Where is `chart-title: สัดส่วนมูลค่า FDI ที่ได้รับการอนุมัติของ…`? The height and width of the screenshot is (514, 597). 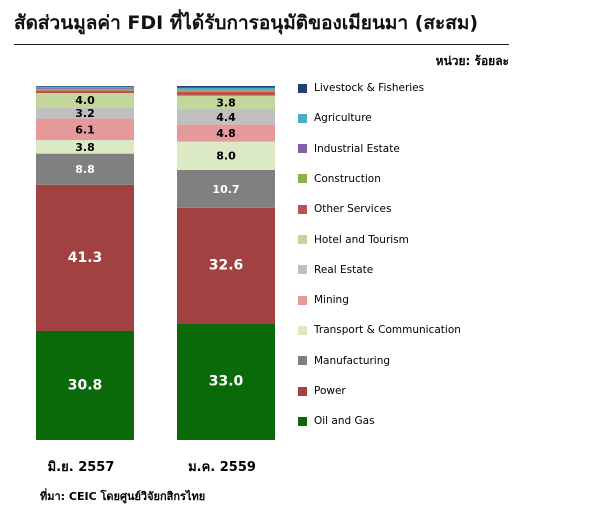 chart-title: สัดส่วนมูลค่า FDI ที่ได้รับการอนุมัติของ… is located at coordinates (246, 23).